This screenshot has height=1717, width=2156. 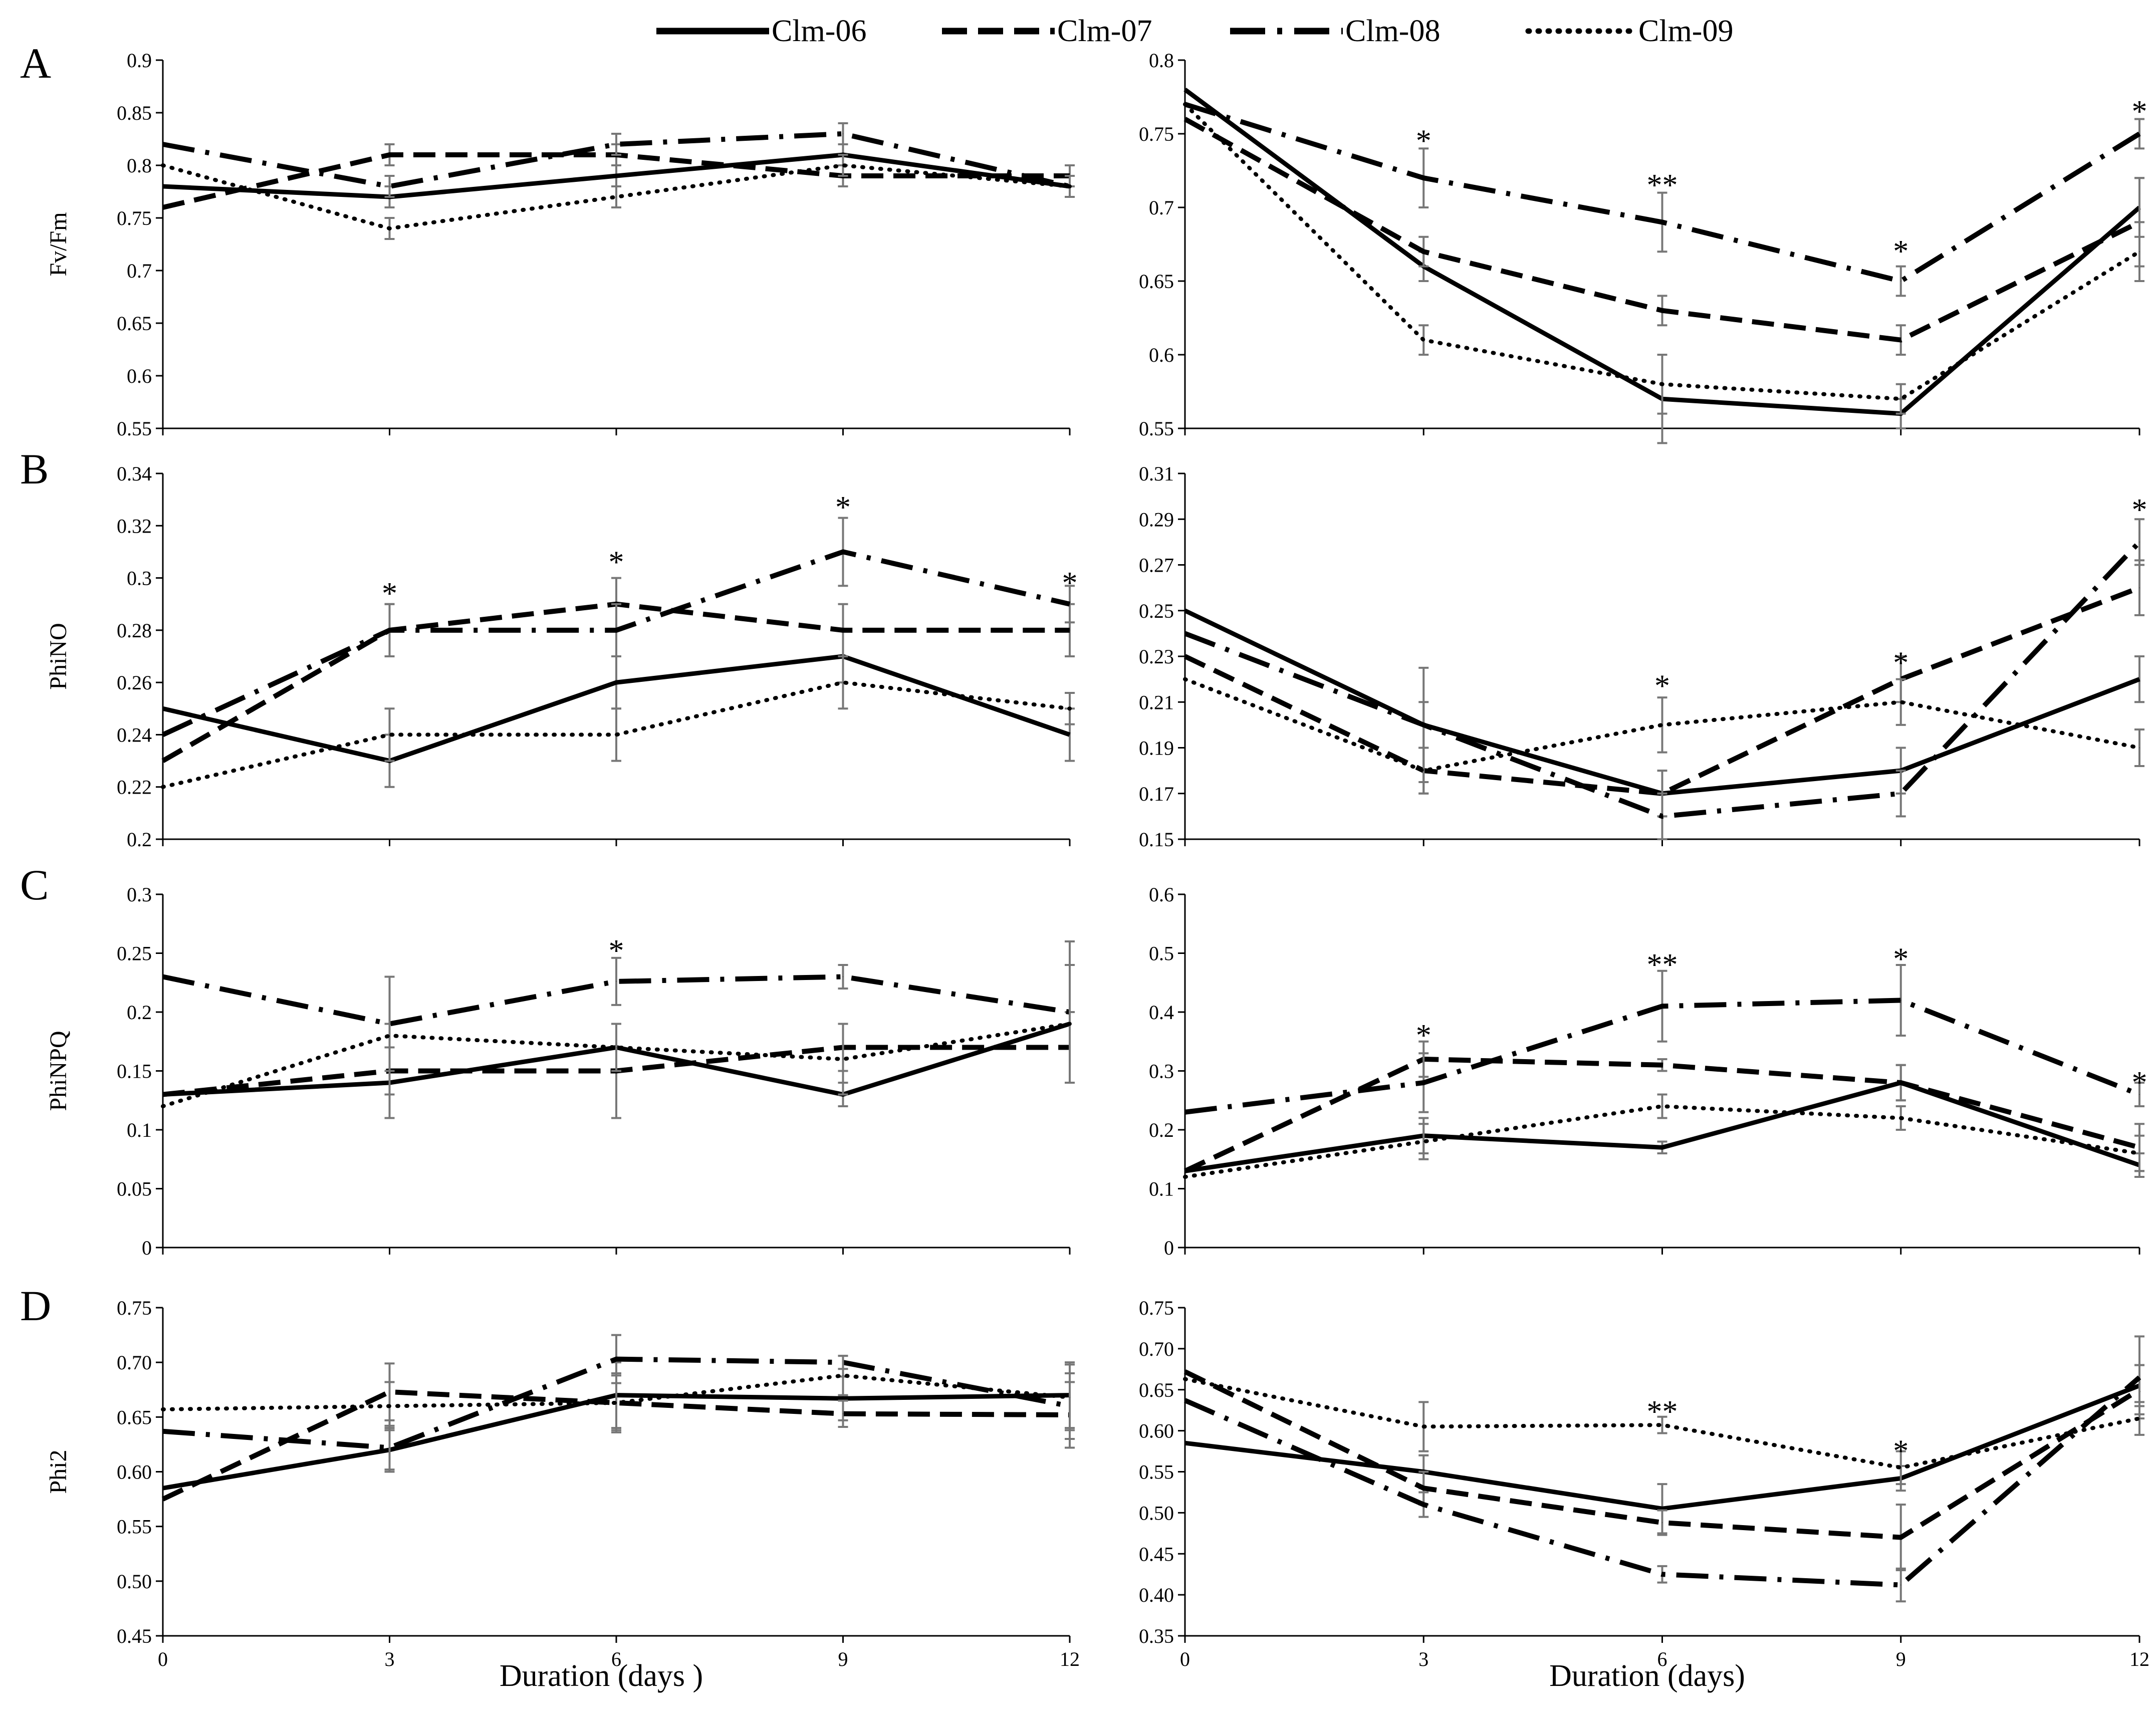 I want to click on legend: Clm-06 Clm-07 Clm-08 Clm-09, so click(x=1194, y=31).